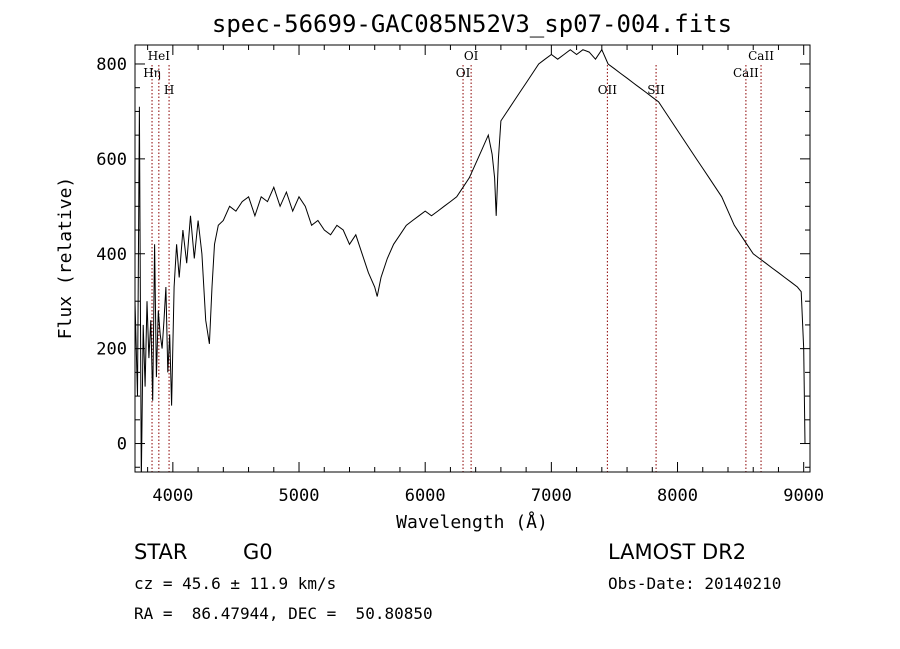 The height and width of the screenshot is (649, 900). I want to click on y-tick-label: 200, so click(111, 350).